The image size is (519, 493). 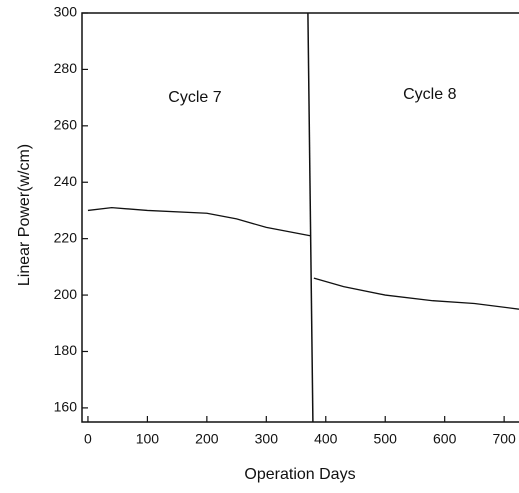 What do you see at coordinates (66, 12) in the screenshot?
I see `y-tick-label: 300` at bounding box center [66, 12].